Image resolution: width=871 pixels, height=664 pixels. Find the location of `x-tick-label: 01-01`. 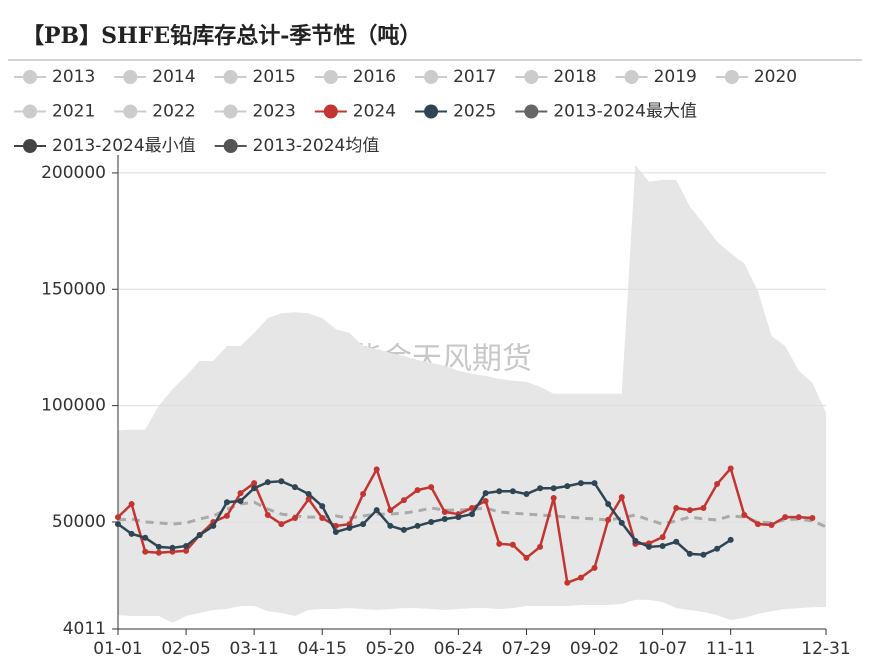

x-tick-label: 01-01 is located at coordinates (117, 649).